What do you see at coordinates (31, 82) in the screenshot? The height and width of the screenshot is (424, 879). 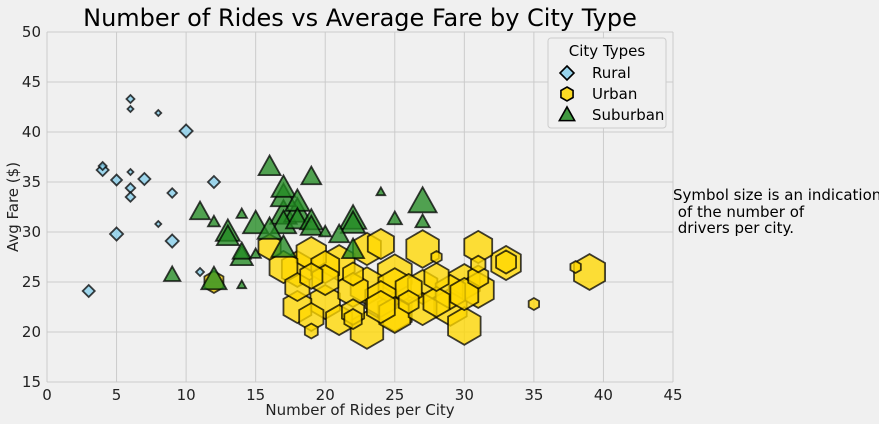 I see `y-tick-label: 45` at bounding box center [31, 82].